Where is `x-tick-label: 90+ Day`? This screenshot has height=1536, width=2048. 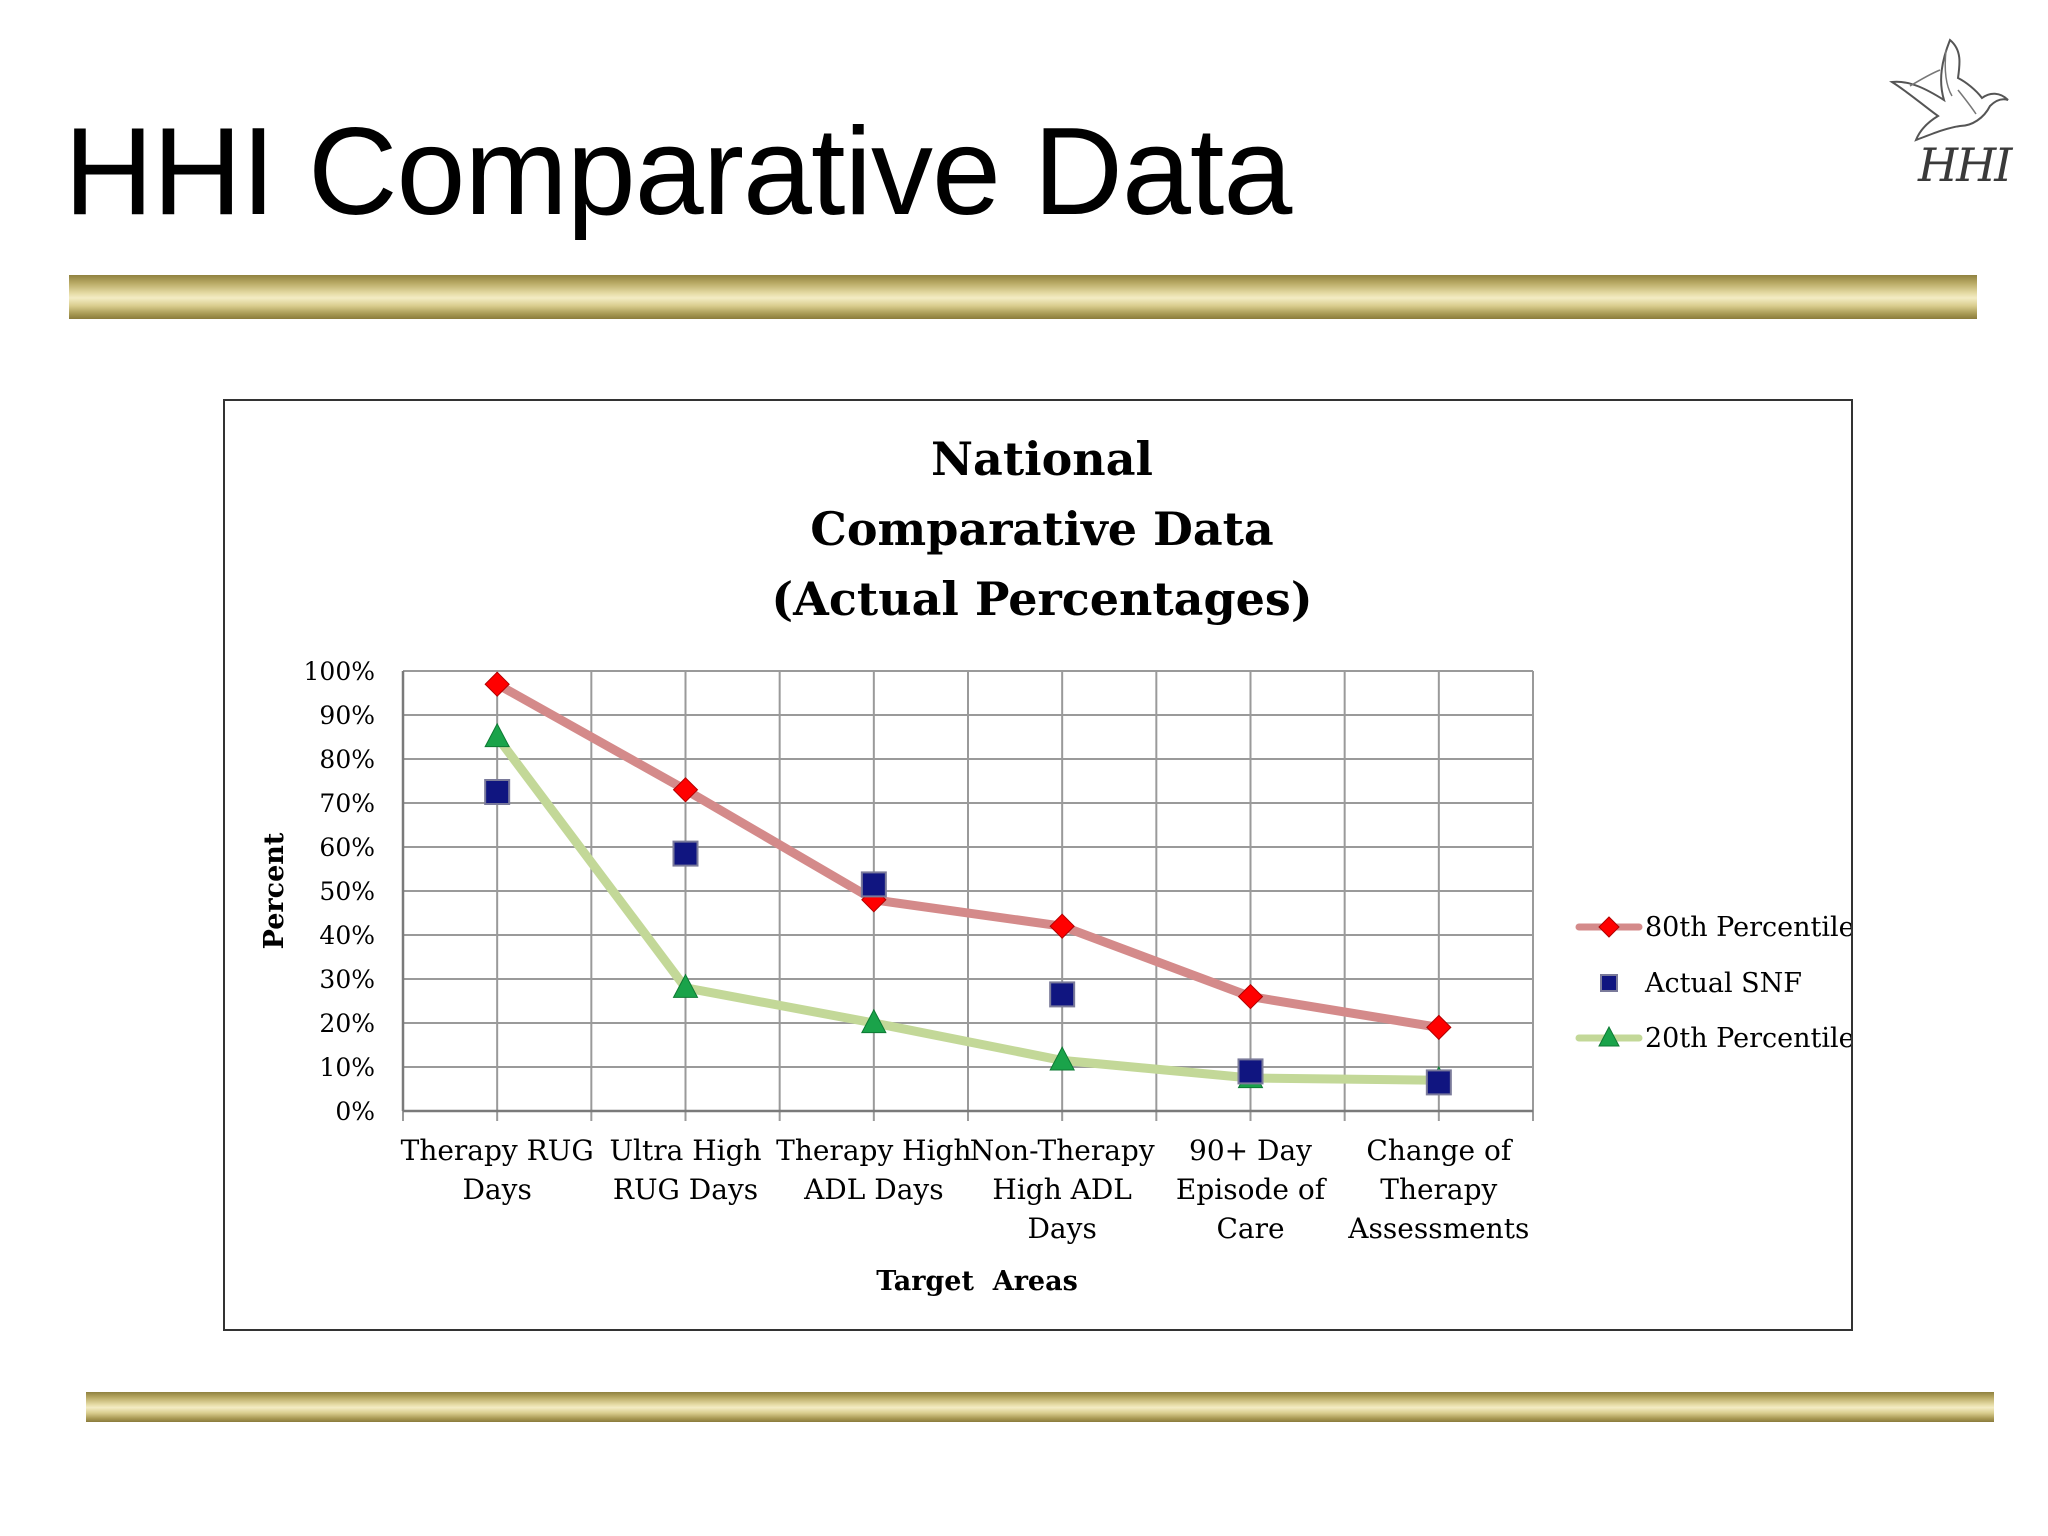
x-tick-label: 90+ Day is located at coordinates (1250, 1150).